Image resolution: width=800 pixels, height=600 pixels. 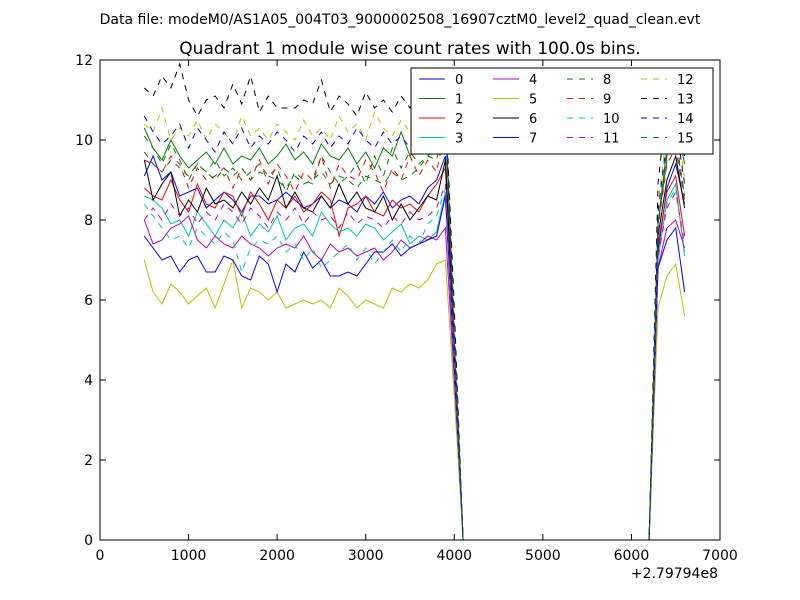 I want to click on legend-label-3: 3, so click(x=459, y=139).